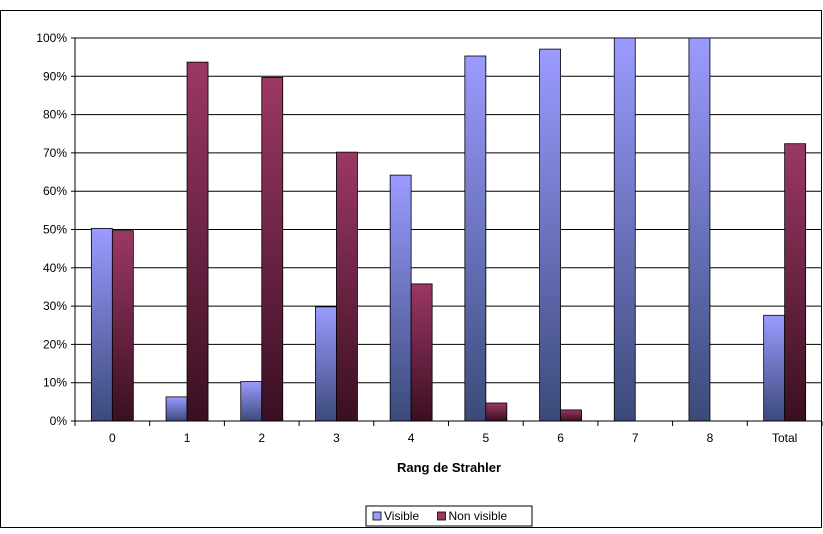  What do you see at coordinates (478, 516) in the screenshot?
I see `legend-label: Non visible` at bounding box center [478, 516].